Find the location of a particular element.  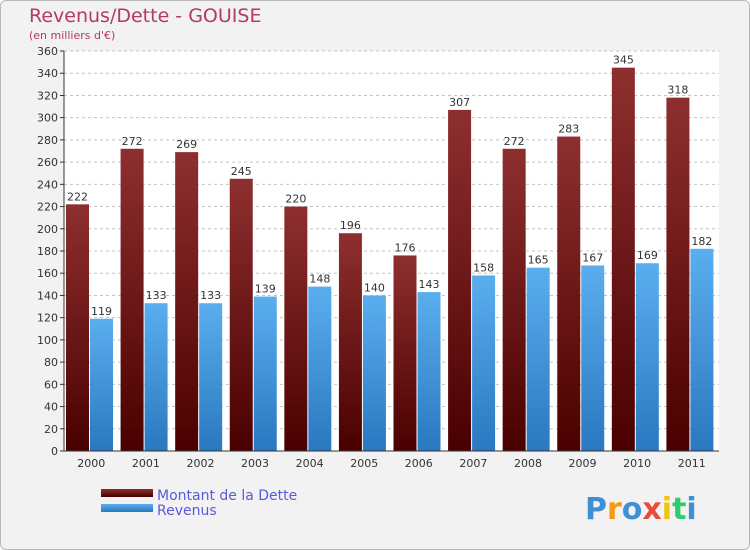

y-tick-label: 60 is located at coordinates (51, 384).